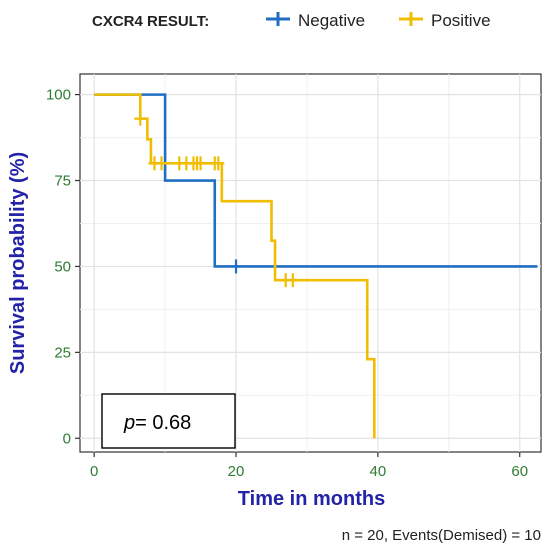  I want to click on x-axis-title: Time in months, so click(311, 499).